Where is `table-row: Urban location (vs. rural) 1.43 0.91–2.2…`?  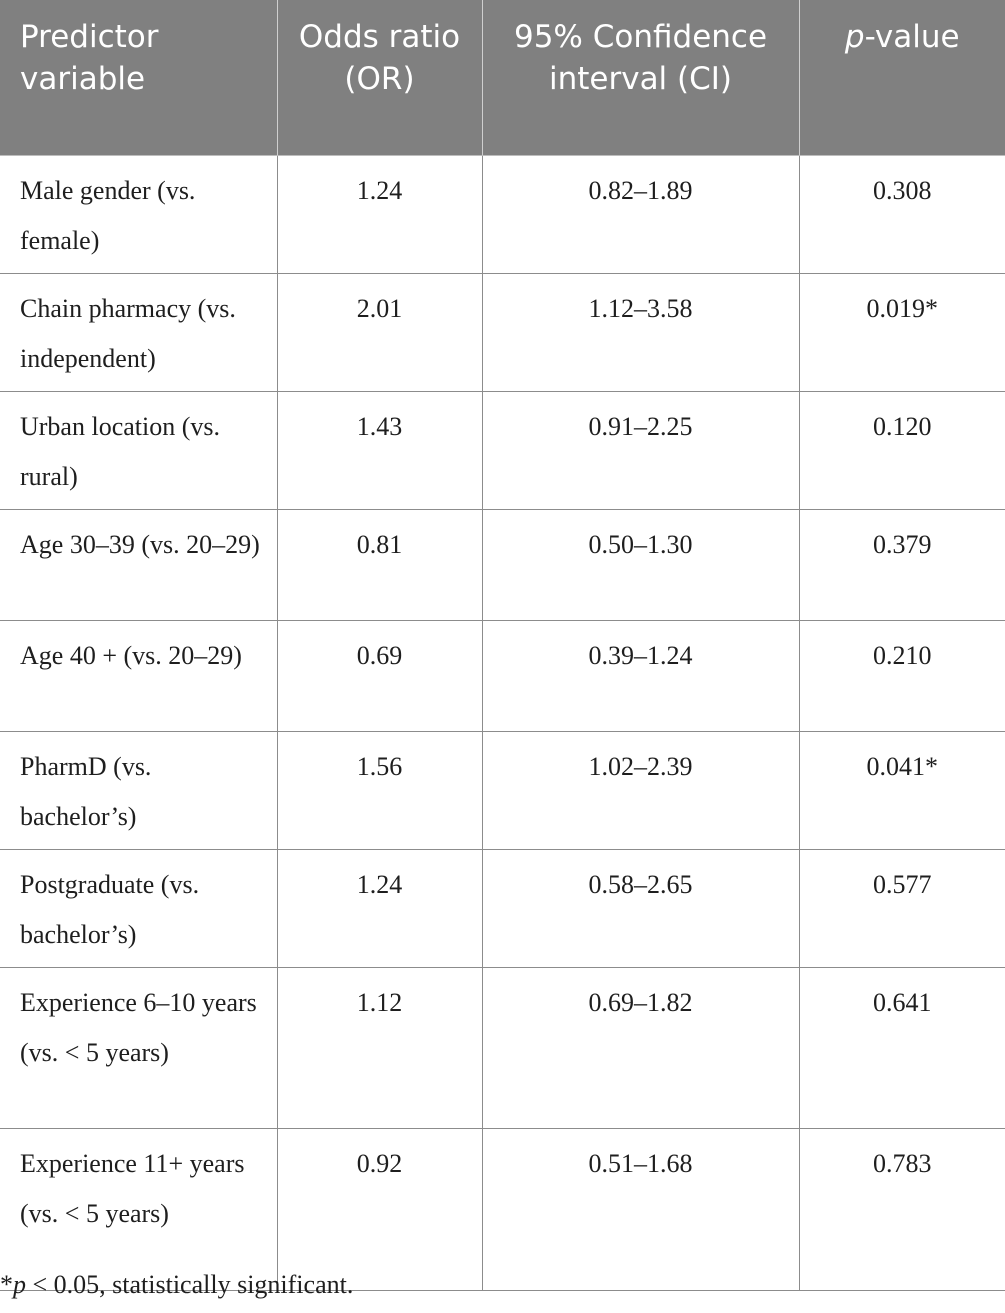
table-row: Urban location (vs. rural) 1.43 0.91–2.2… is located at coordinates (502, 450).